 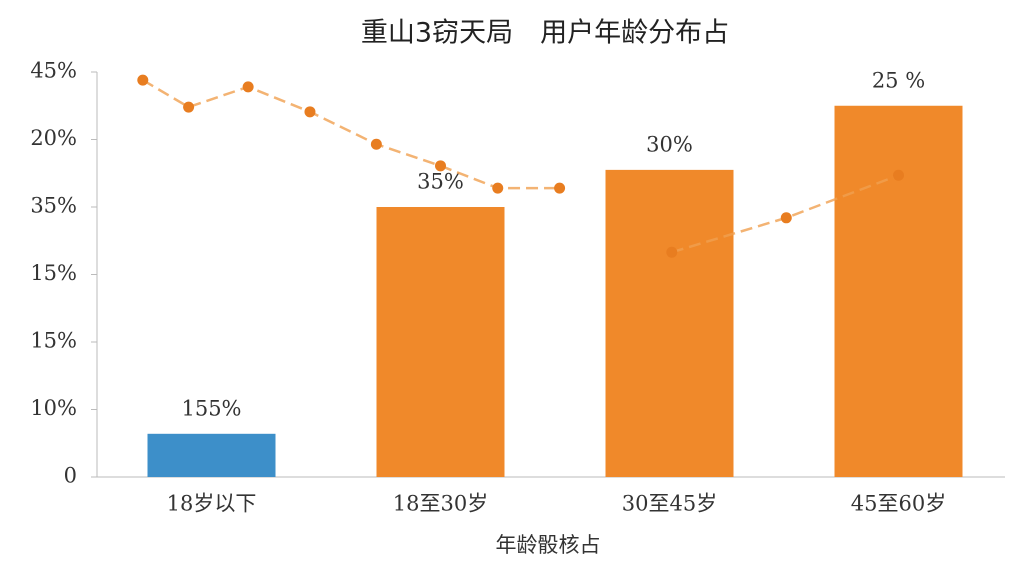 I want to click on y-tick-label: 0, so click(x=70, y=476).